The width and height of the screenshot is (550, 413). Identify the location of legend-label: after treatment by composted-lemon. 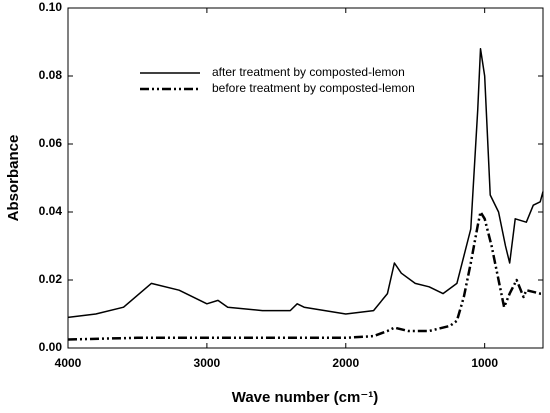
(308, 72).